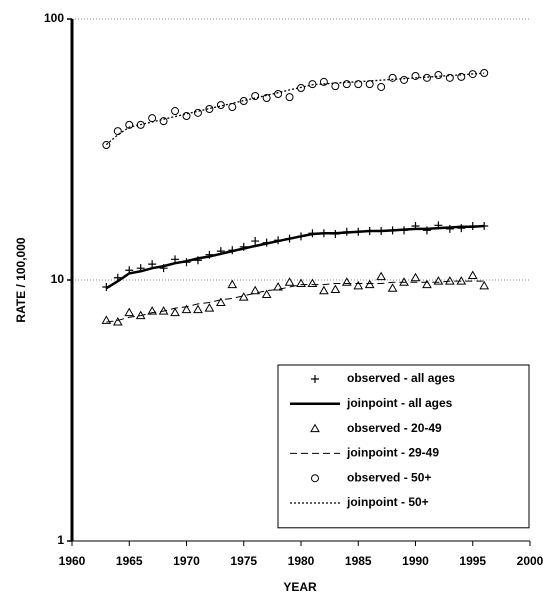 The height and width of the screenshot is (597, 543). Describe the element at coordinates (129, 561) in the screenshot. I see `x-tick-label: 1965` at that location.